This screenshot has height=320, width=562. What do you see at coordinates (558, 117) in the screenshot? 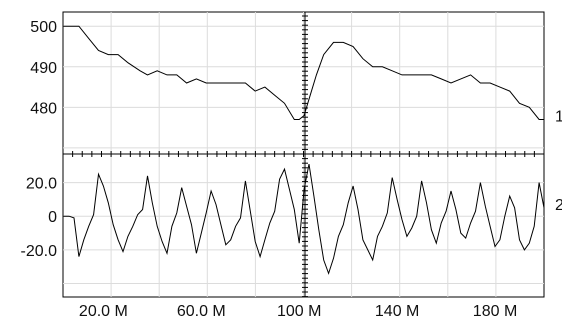
I see `trace-1-label: 1` at bounding box center [558, 117].